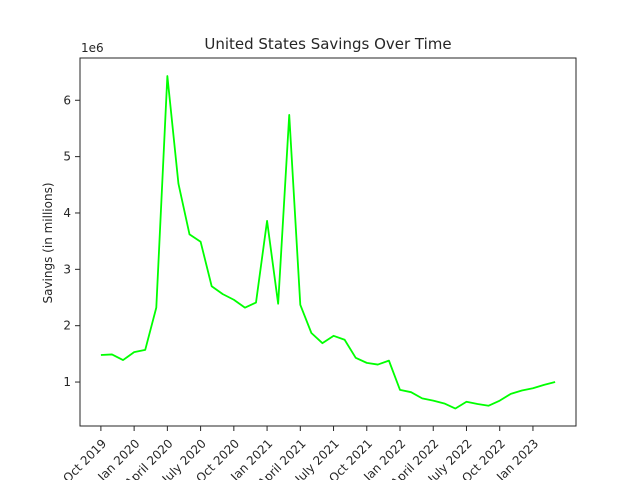 The height and width of the screenshot is (480, 640). What do you see at coordinates (67, 100) in the screenshot?
I see `y-tick-label: 6` at bounding box center [67, 100].